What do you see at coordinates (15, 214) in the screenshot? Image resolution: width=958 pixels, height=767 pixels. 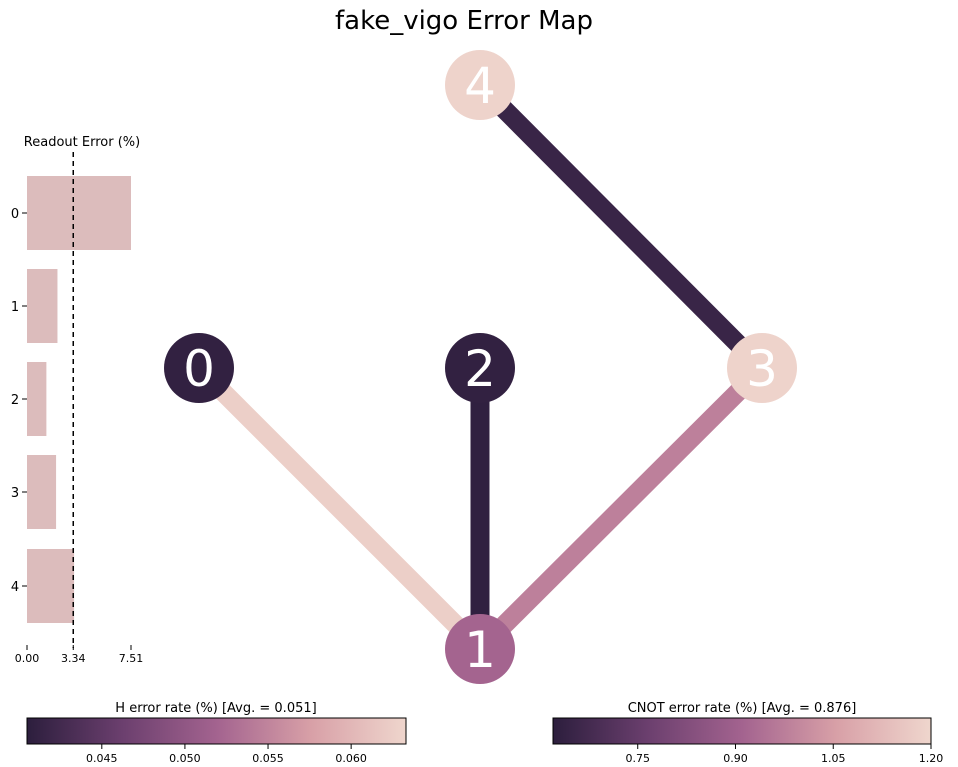 I see `readout-y-tick-label: 0` at bounding box center [15, 214].